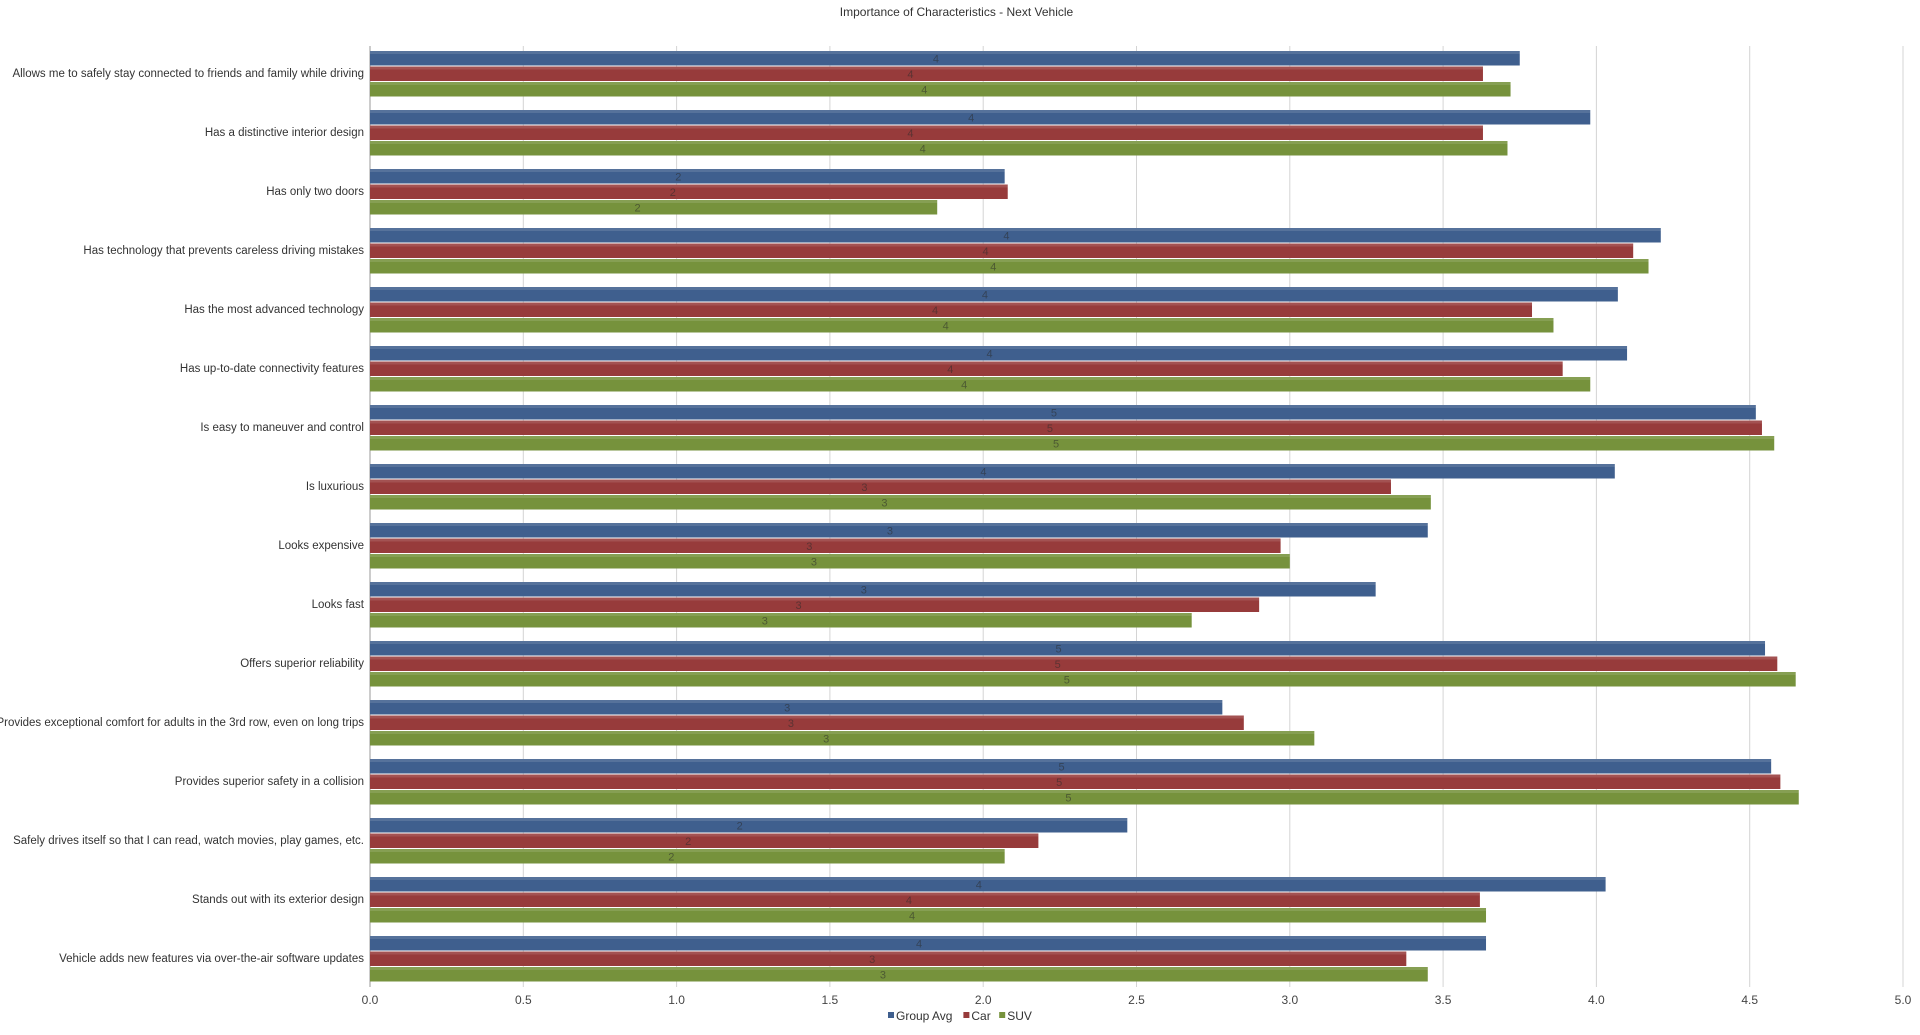 The width and height of the screenshot is (1920, 1035). What do you see at coordinates (924, 1016) in the screenshot?
I see `legend-label: Group Avg` at bounding box center [924, 1016].